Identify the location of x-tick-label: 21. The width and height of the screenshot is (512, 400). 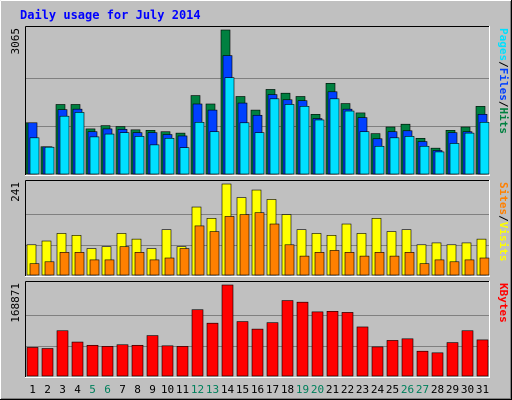
(332, 389).